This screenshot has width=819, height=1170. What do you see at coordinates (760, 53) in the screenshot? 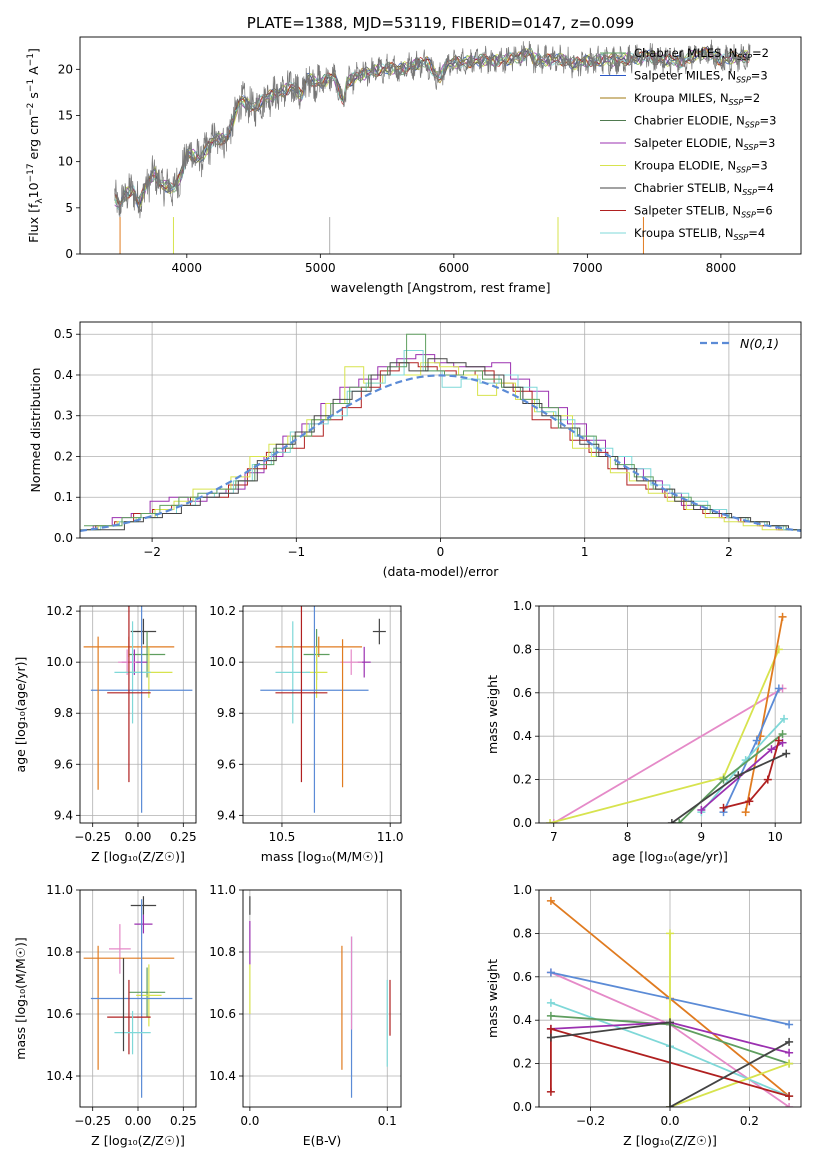
I see `legend-val: =2` at bounding box center [760, 53].